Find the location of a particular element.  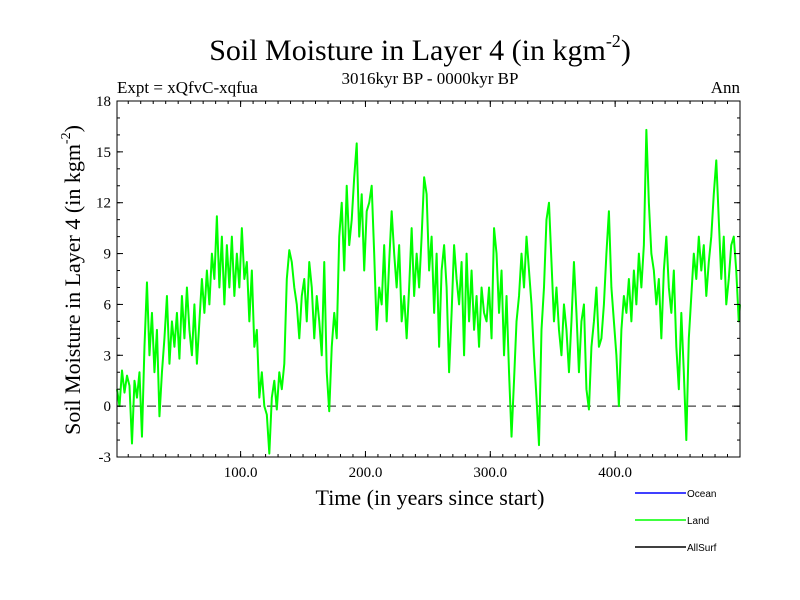

y-axis-label: Soil Moisture in Layer 4 (in kgm-2) is located at coordinates (72, 280).